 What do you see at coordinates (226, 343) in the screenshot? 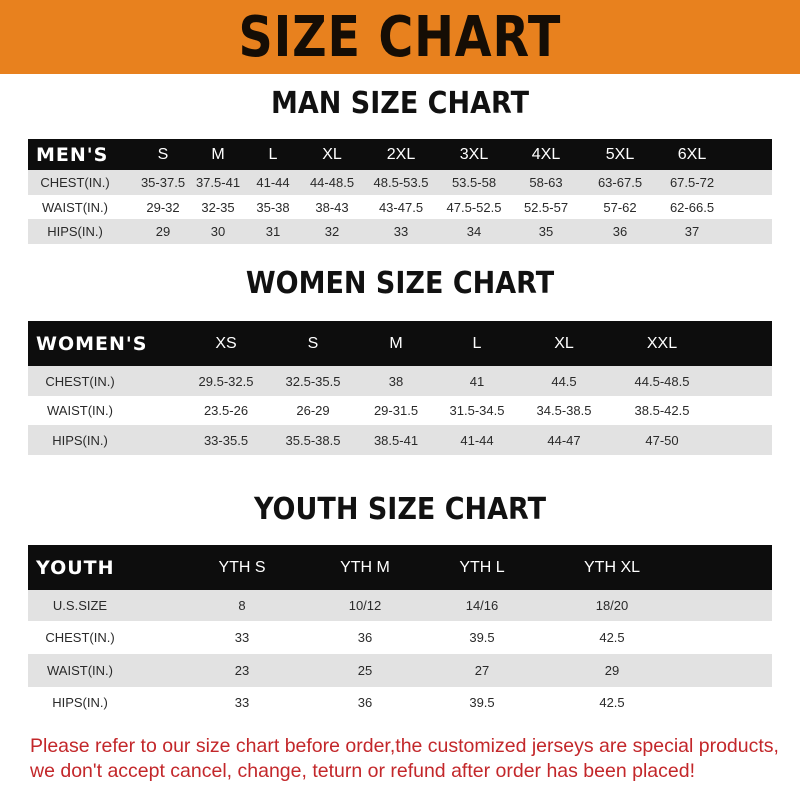
I see `size-header: XS` at bounding box center [226, 343].